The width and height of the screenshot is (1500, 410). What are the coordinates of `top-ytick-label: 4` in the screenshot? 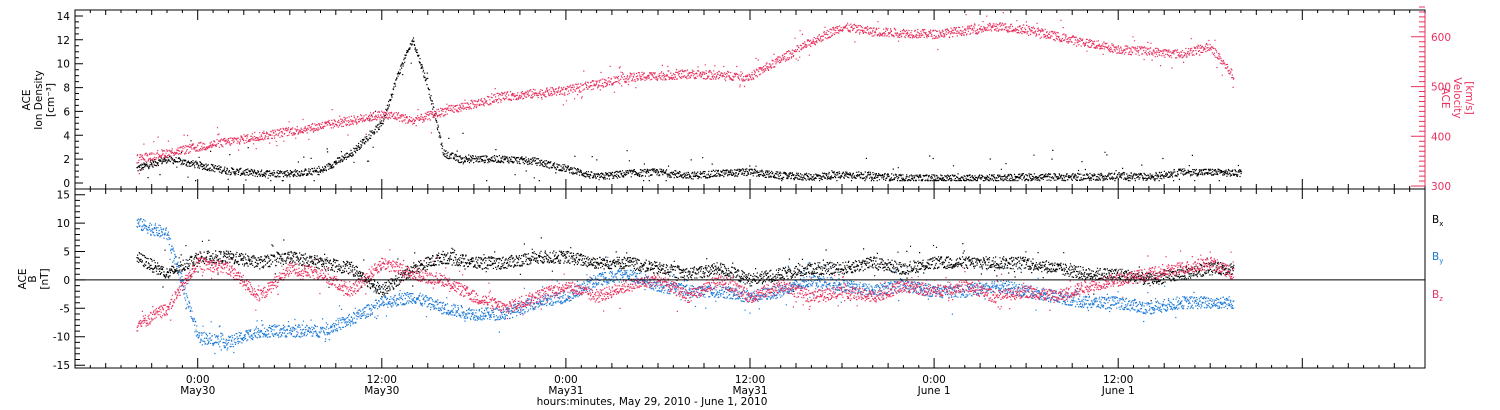 It's located at (66, 136).